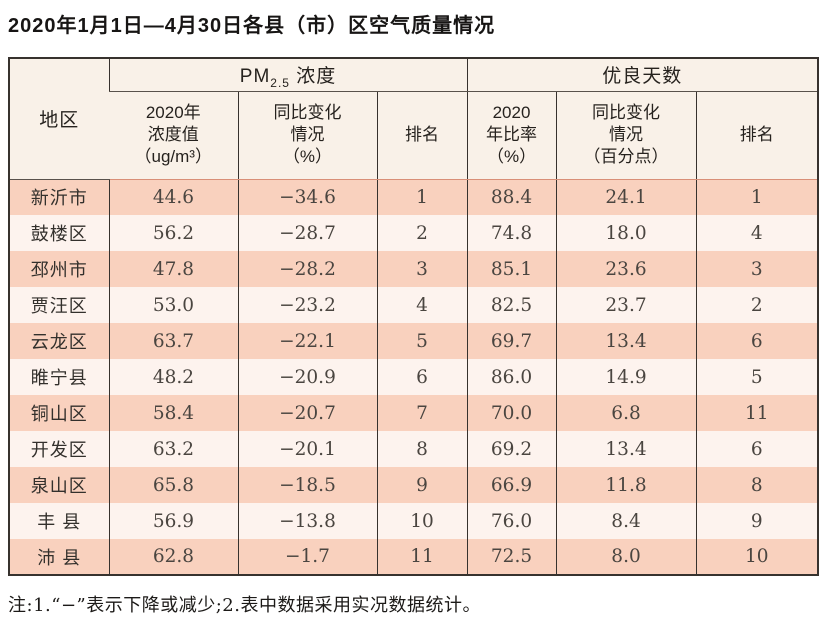  Describe the element at coordinates (511, 341) in the screenshot. I see `value-cell: 69.7` at that location.